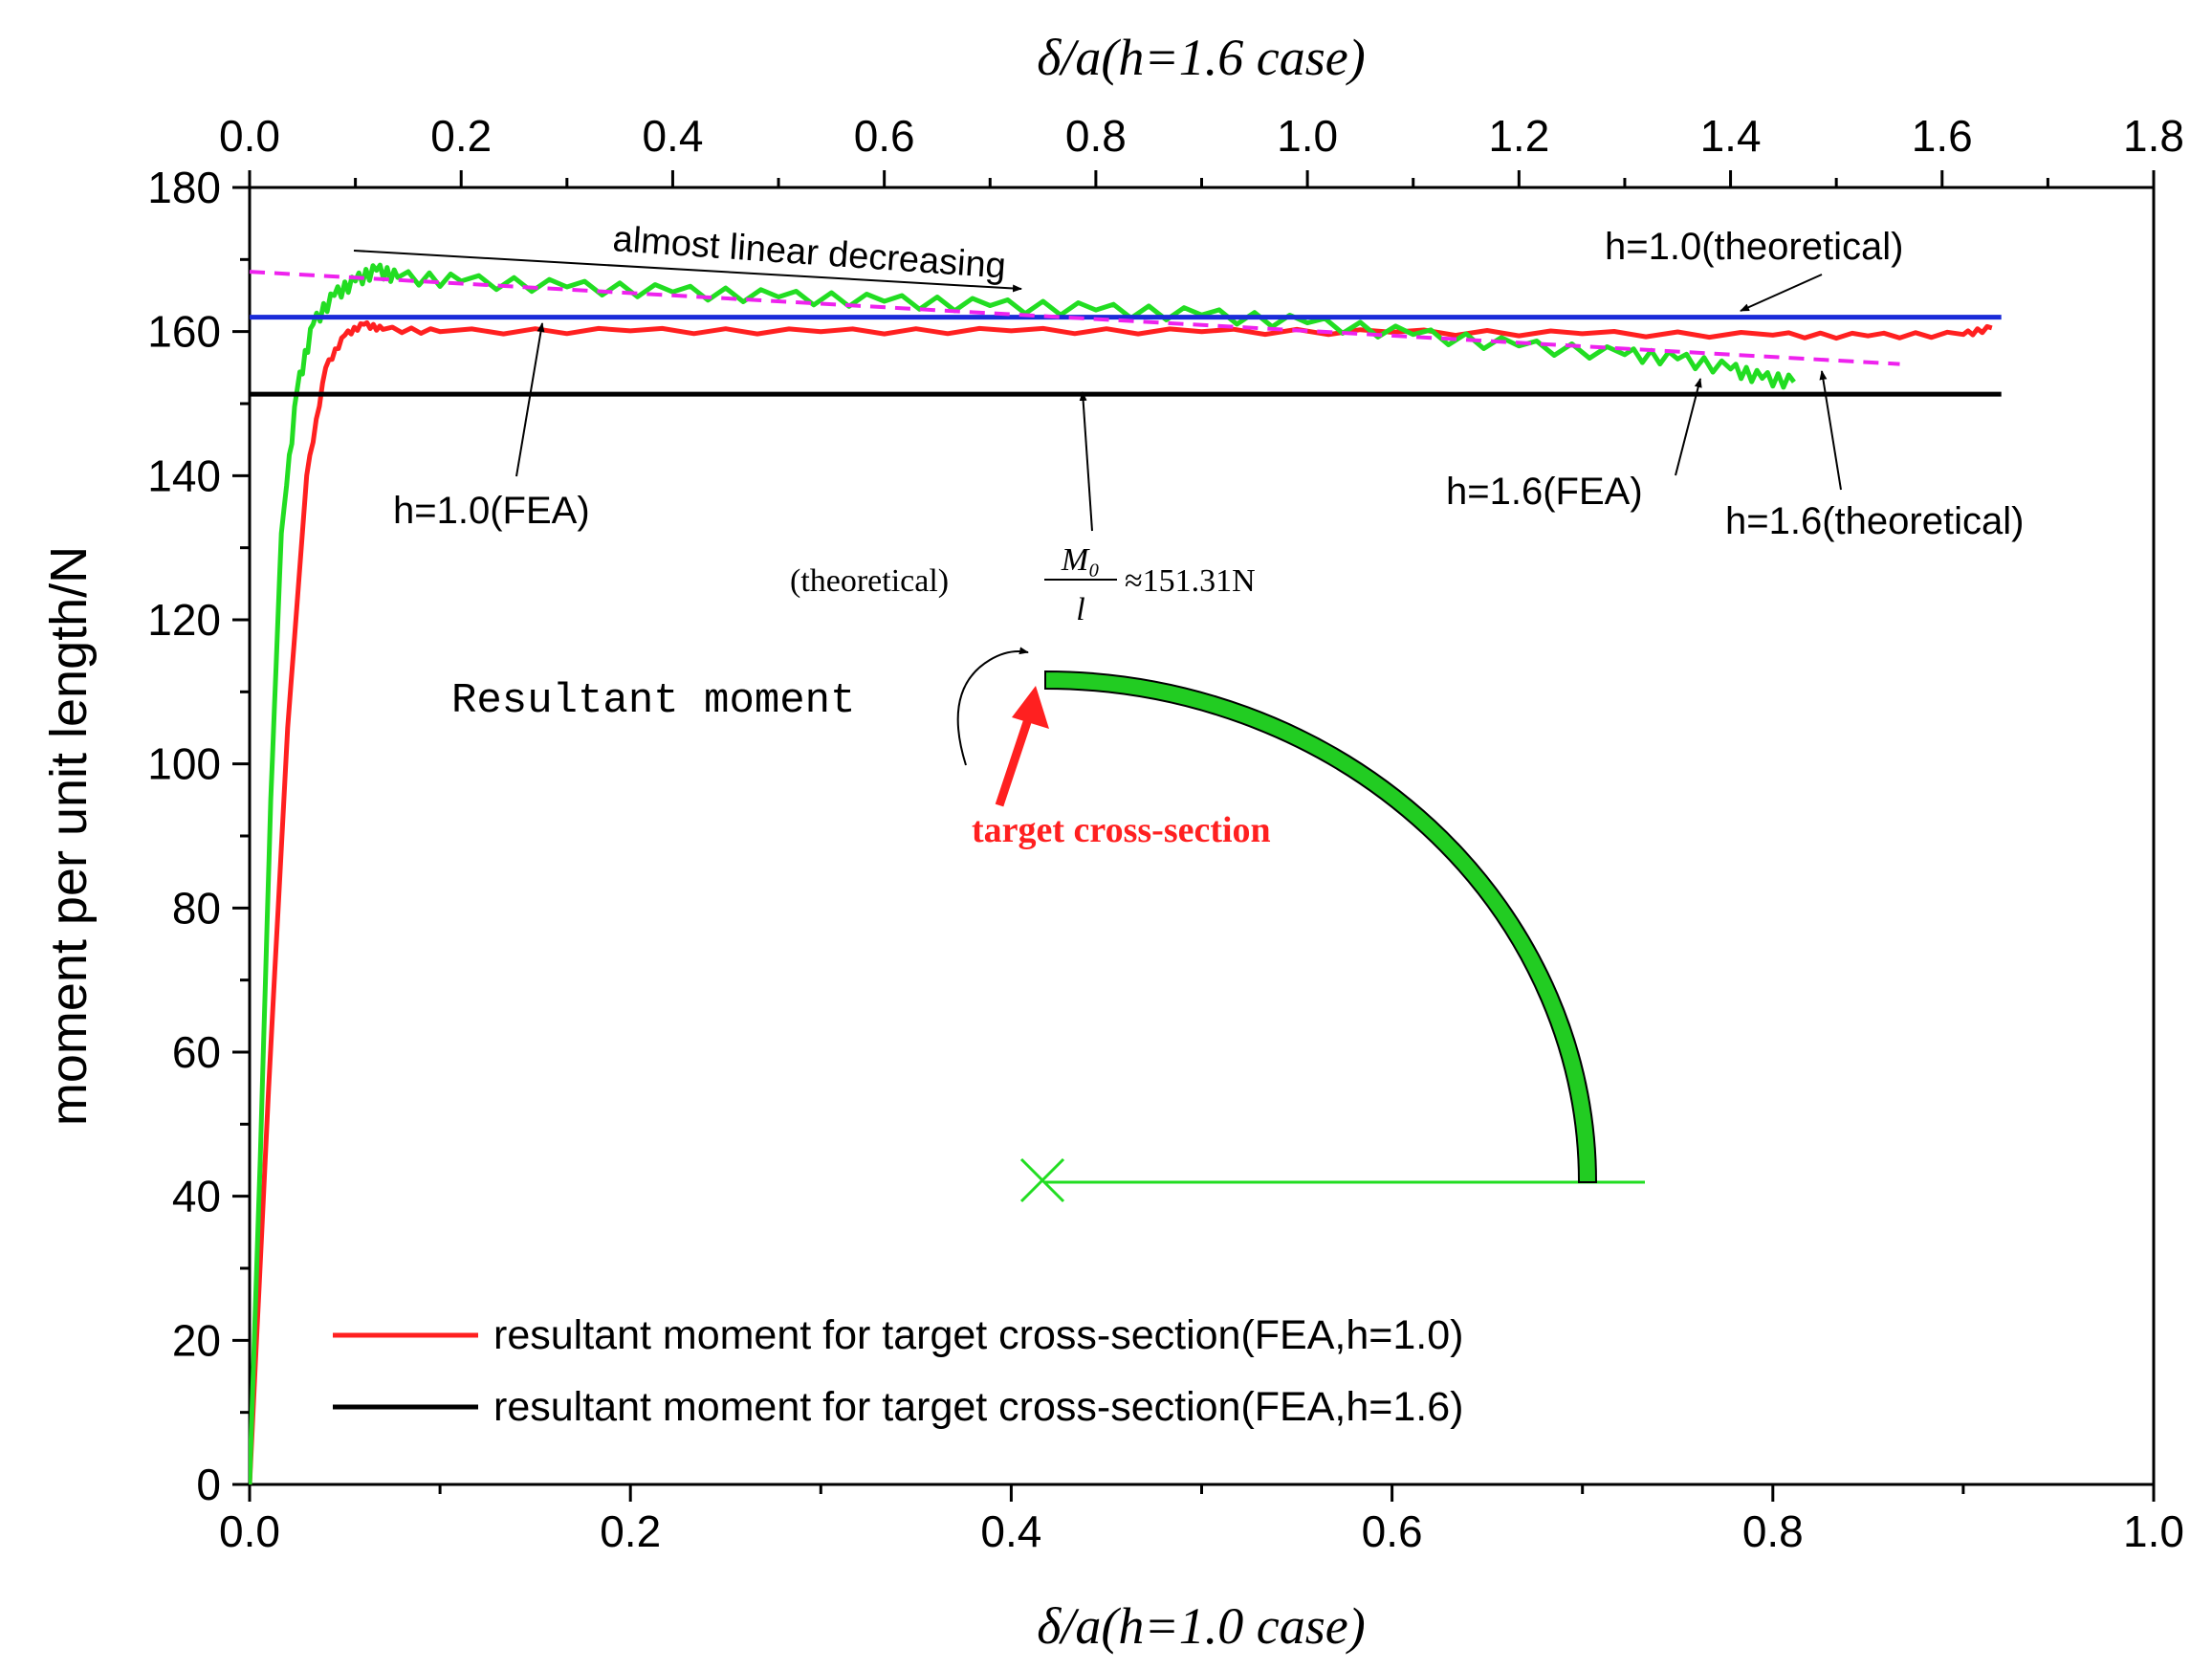  I want to click on bottom-tick-label: 0.4, so click(1010, 1531).